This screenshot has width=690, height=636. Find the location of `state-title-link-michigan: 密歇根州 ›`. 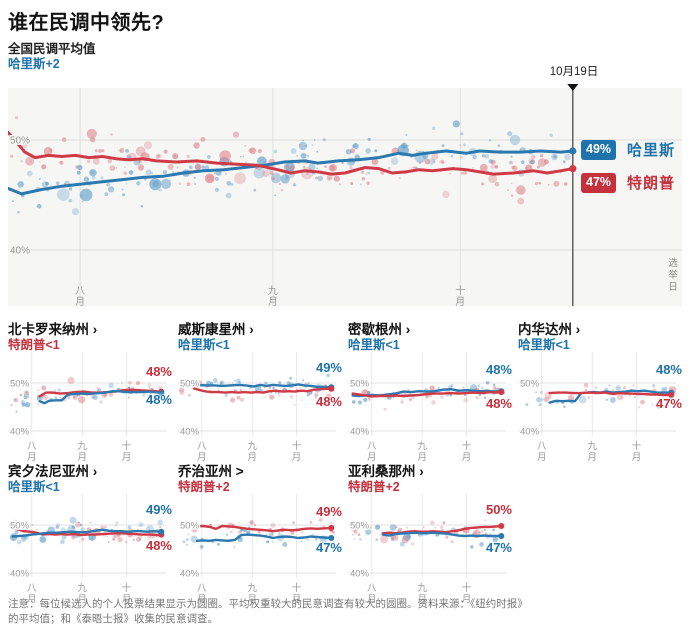

state-title-link-michigan: 密歇根州 › is located at coordinates (379, 329).